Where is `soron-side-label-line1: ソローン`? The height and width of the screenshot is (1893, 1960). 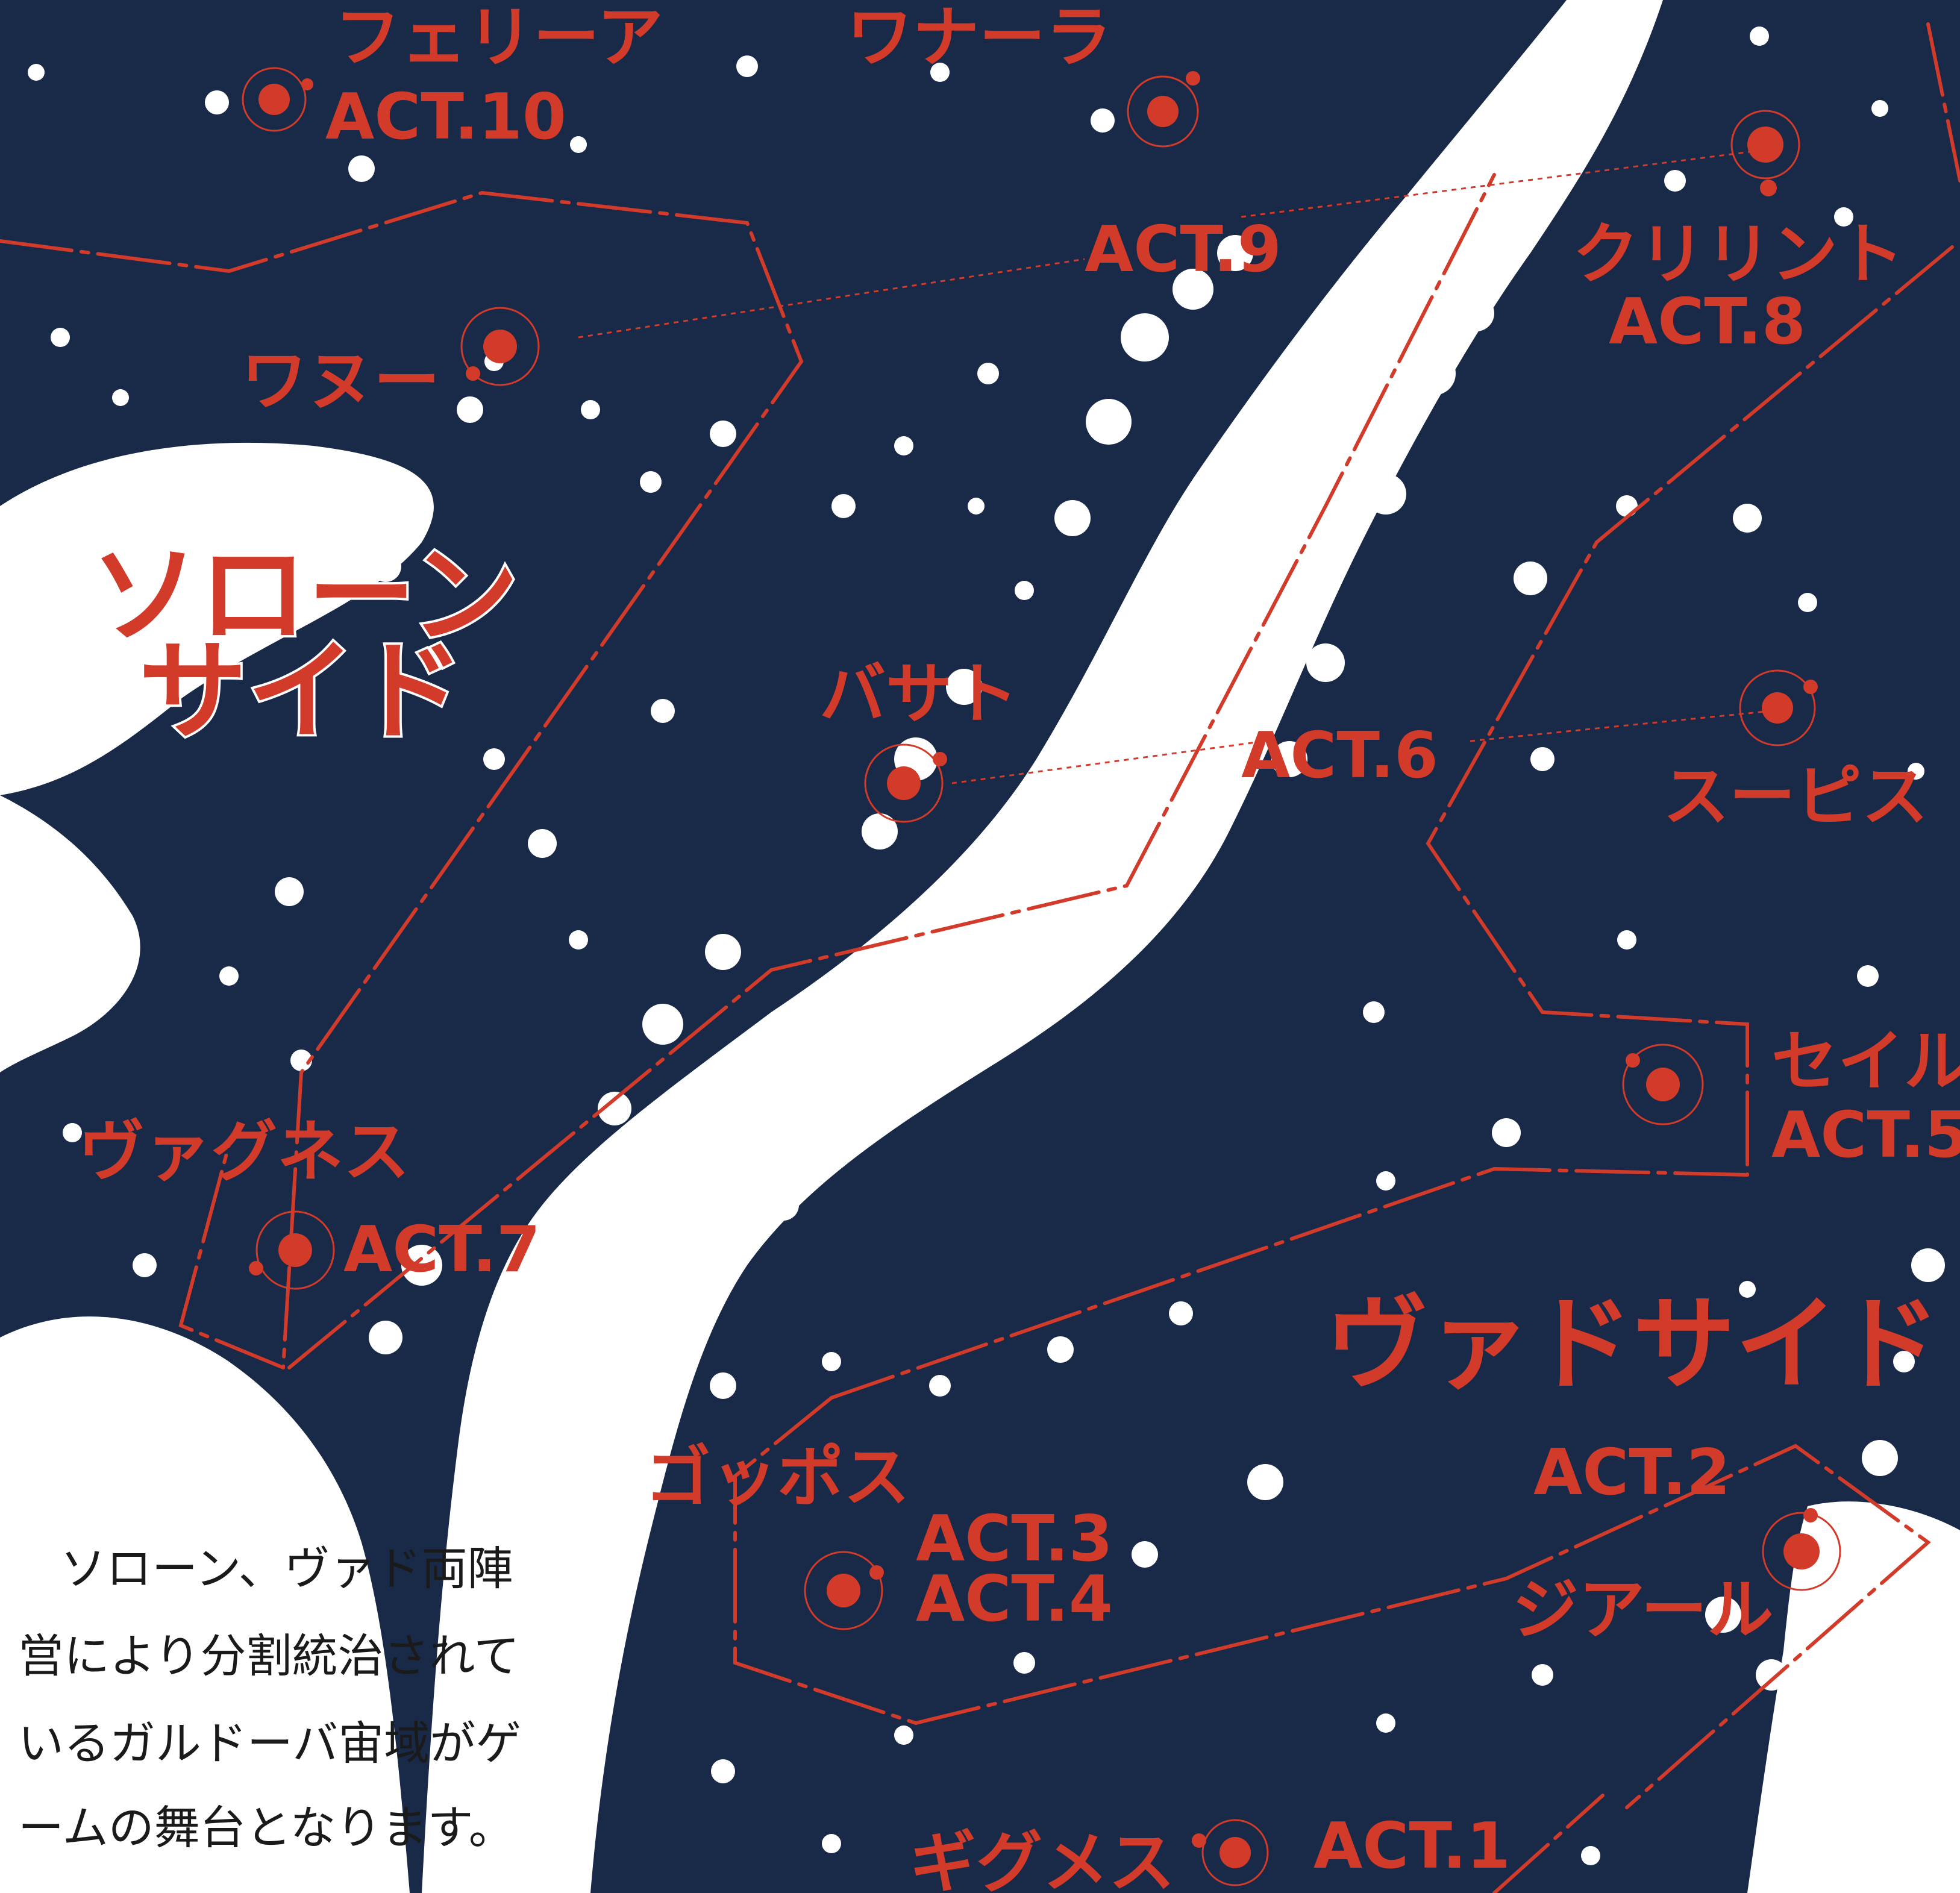
soron-side-label-line1: ソローン is located at coordinates (304, 596).